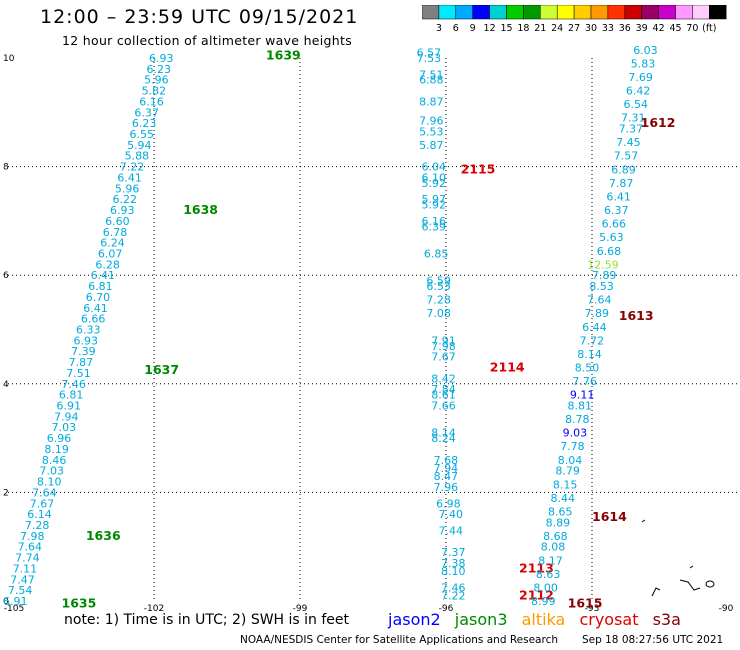 The width and height of the screenshot is (740, 650). What do you see at coordinates (25, 568) in the screenshot?
I see `swh-value-label: 7.11` at bounding box center [25, 568].